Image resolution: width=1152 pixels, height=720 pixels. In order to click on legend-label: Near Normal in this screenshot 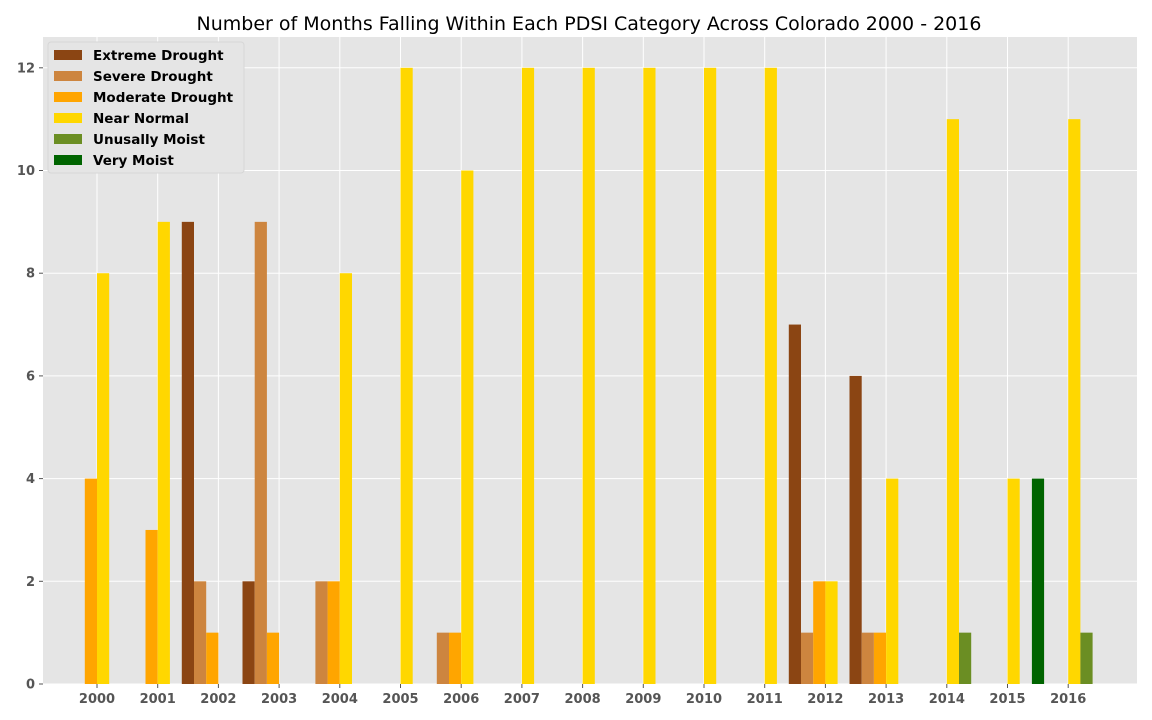, I will do `click(141, 119)`.